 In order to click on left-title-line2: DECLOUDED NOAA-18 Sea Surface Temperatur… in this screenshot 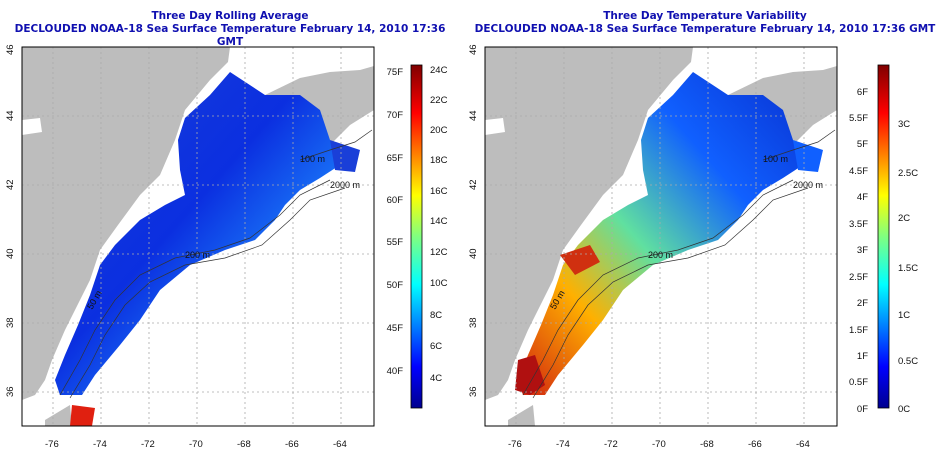, I will do `click(230, 35)`.